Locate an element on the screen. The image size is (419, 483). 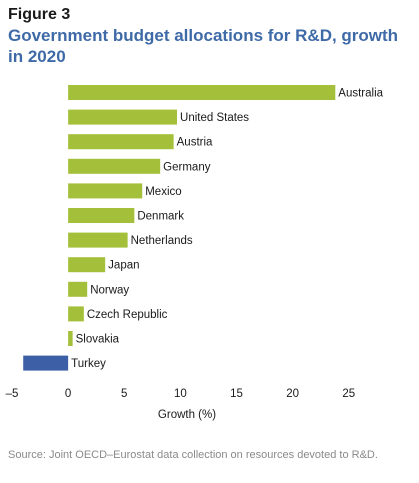
bar-label-austria: Austria is located at coordinates (195, 143).